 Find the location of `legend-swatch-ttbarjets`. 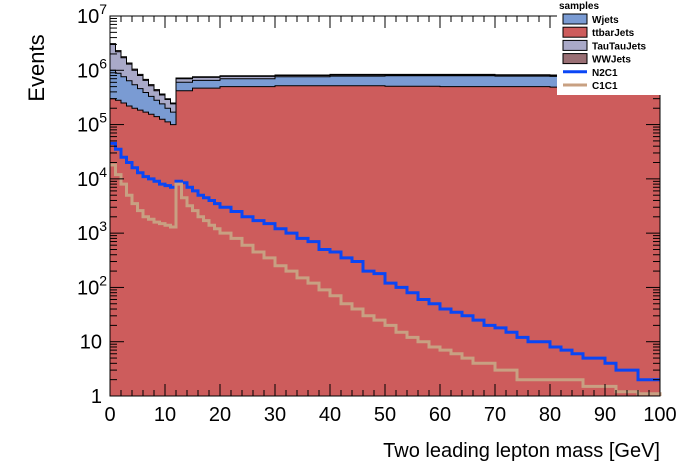

legend-swatch-ttbarjets is located at coordinates (575, 32).